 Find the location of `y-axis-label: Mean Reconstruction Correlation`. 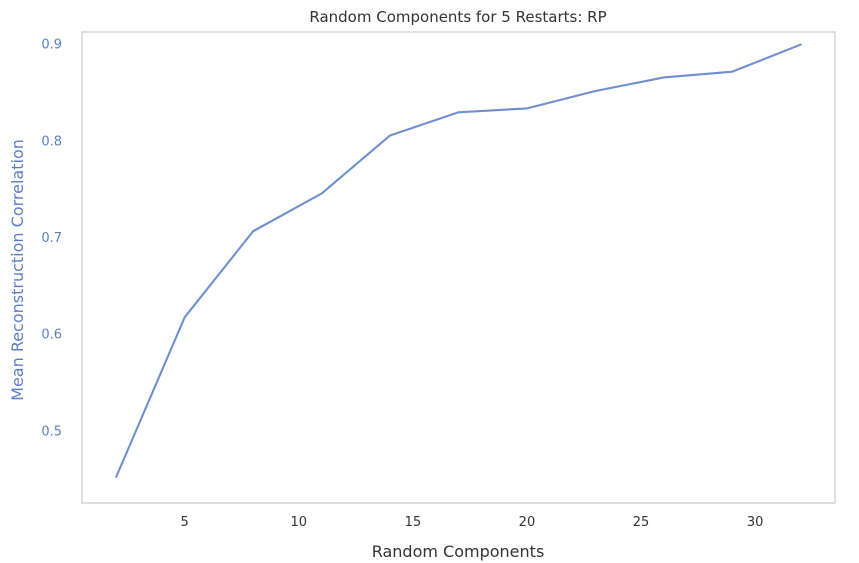

y-axis-label: Mean Reconstruction Correlation is located at coordinates (17, 270).